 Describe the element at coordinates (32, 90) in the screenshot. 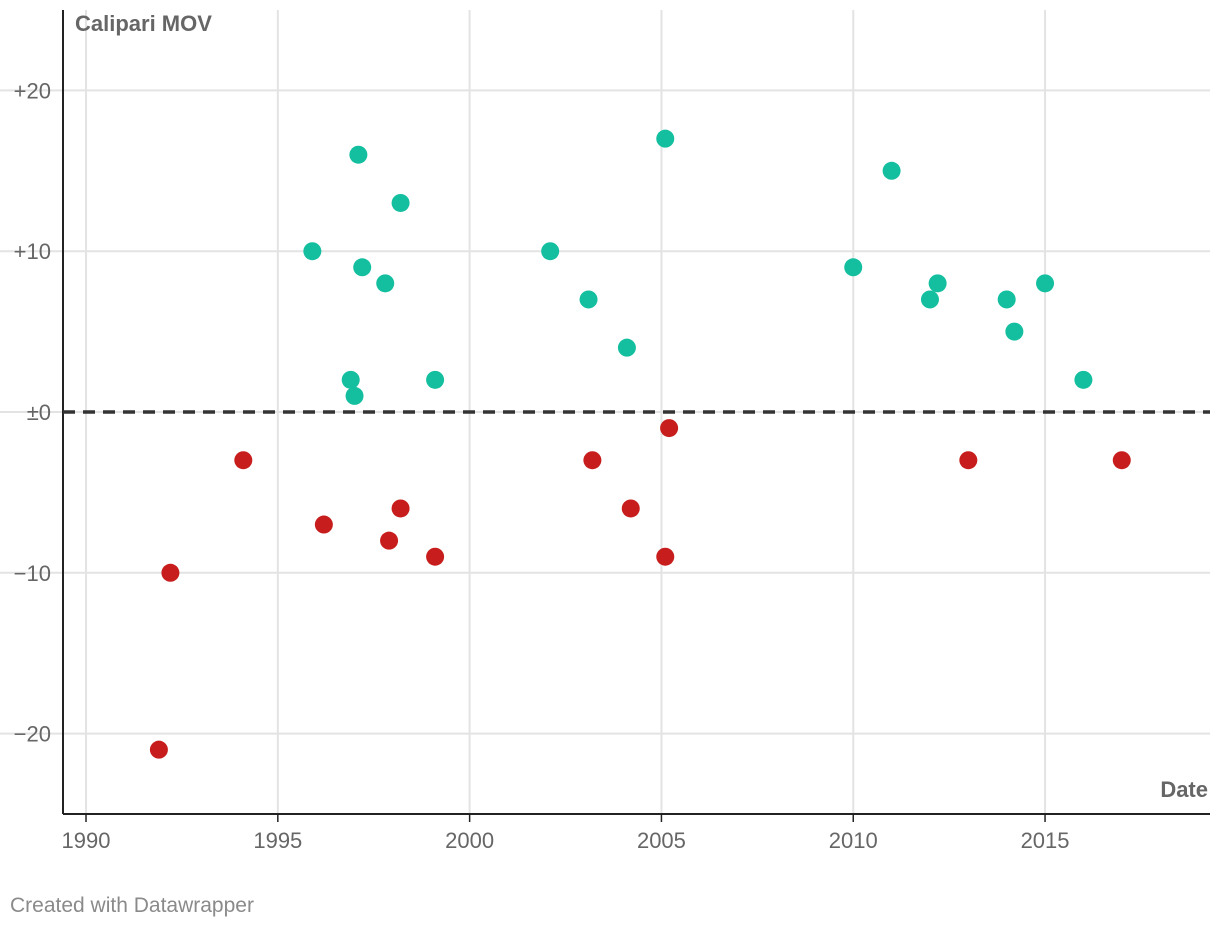

I see `y-tick-label-4: +20` at that location.